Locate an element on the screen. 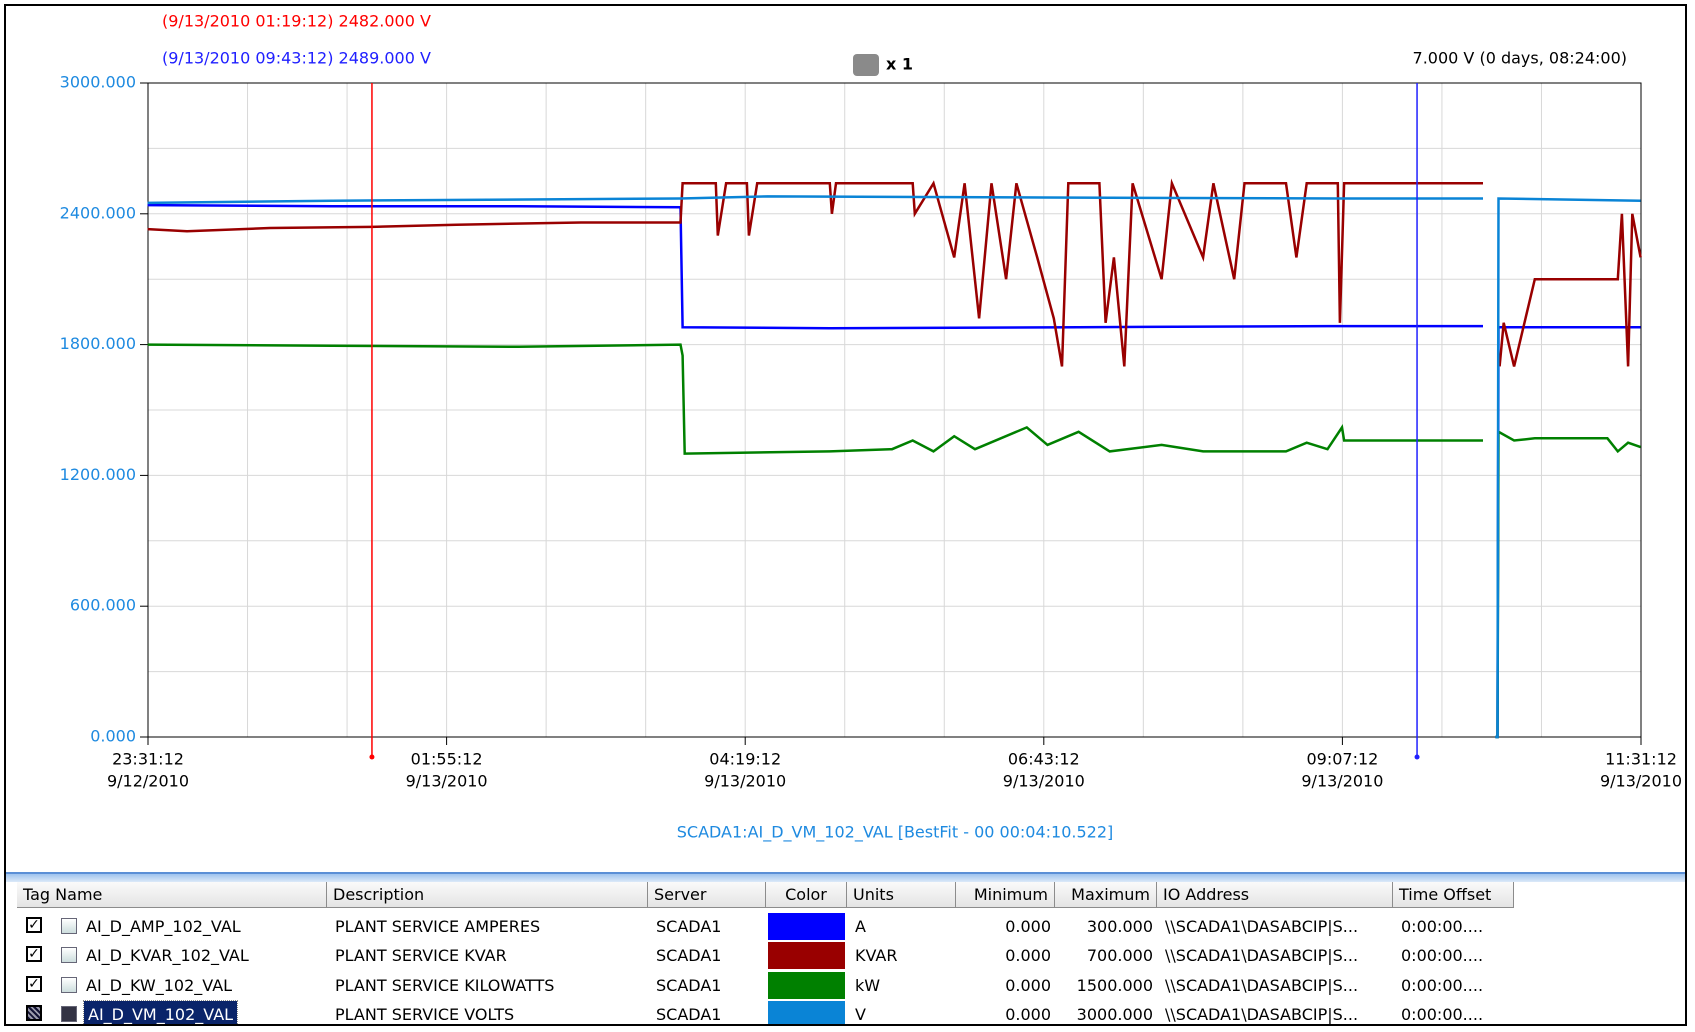 The height and width of the screenshot is (1032, 1695). x-tick-label: 04:19:12 is located at coordinates (745, 759).